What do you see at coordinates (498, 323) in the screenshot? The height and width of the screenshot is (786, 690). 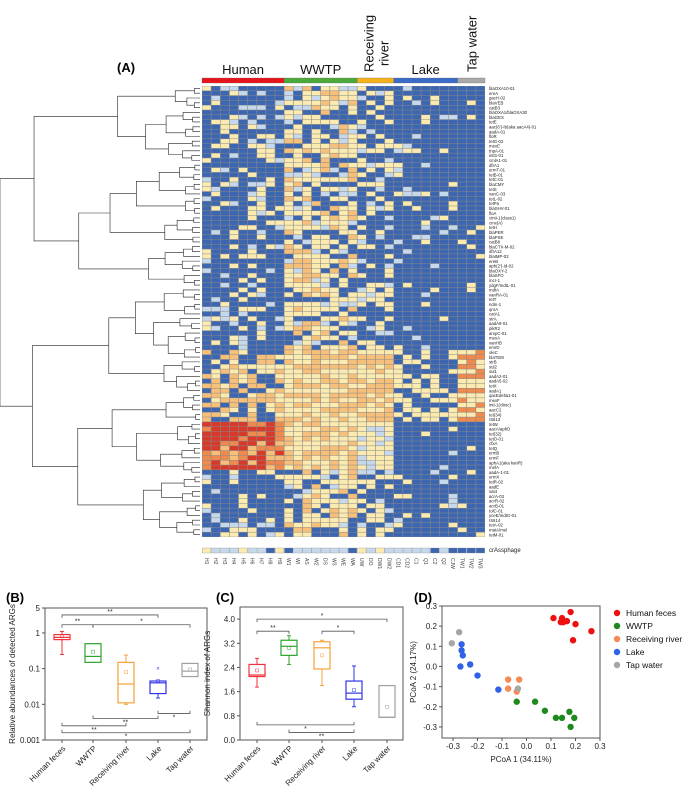 I see `row-label: aadA9-01` at bounding box center [498, 323].